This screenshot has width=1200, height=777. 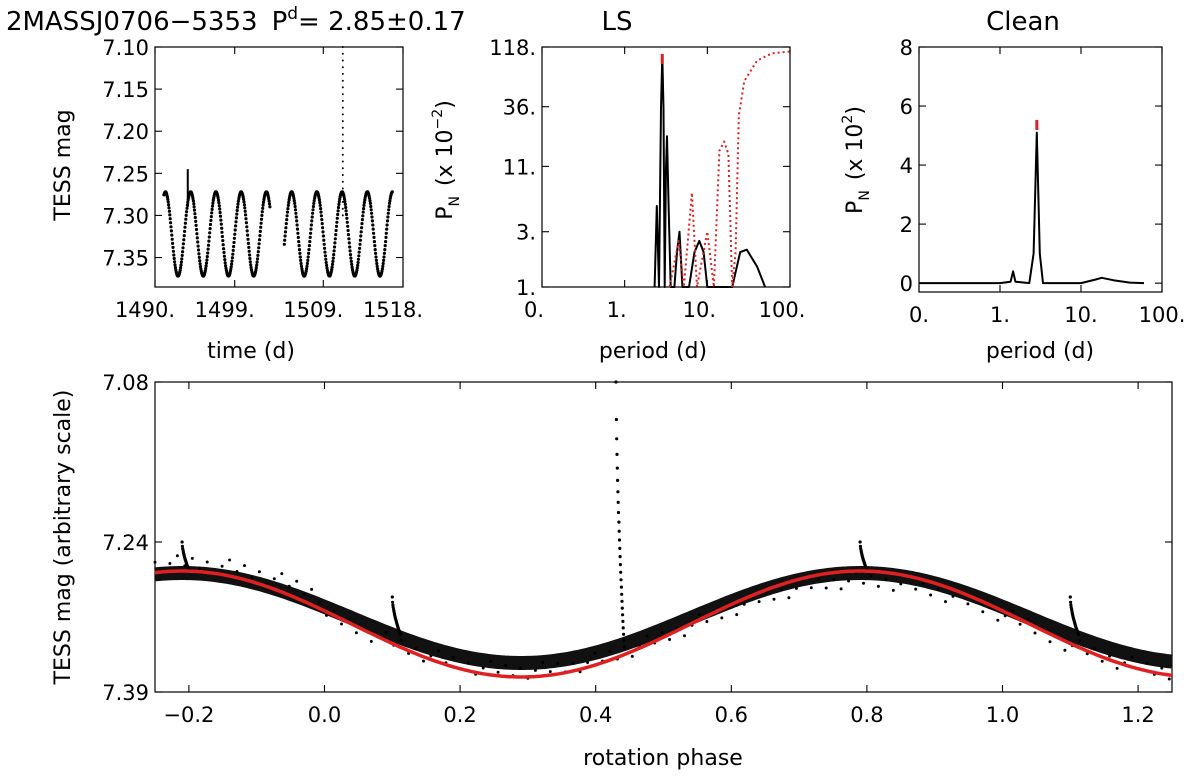 What do you see at coordinates (438, 119) in the screenshot?
I see `ls-ylabel-sup: −2` at bounding box center [438, 119].